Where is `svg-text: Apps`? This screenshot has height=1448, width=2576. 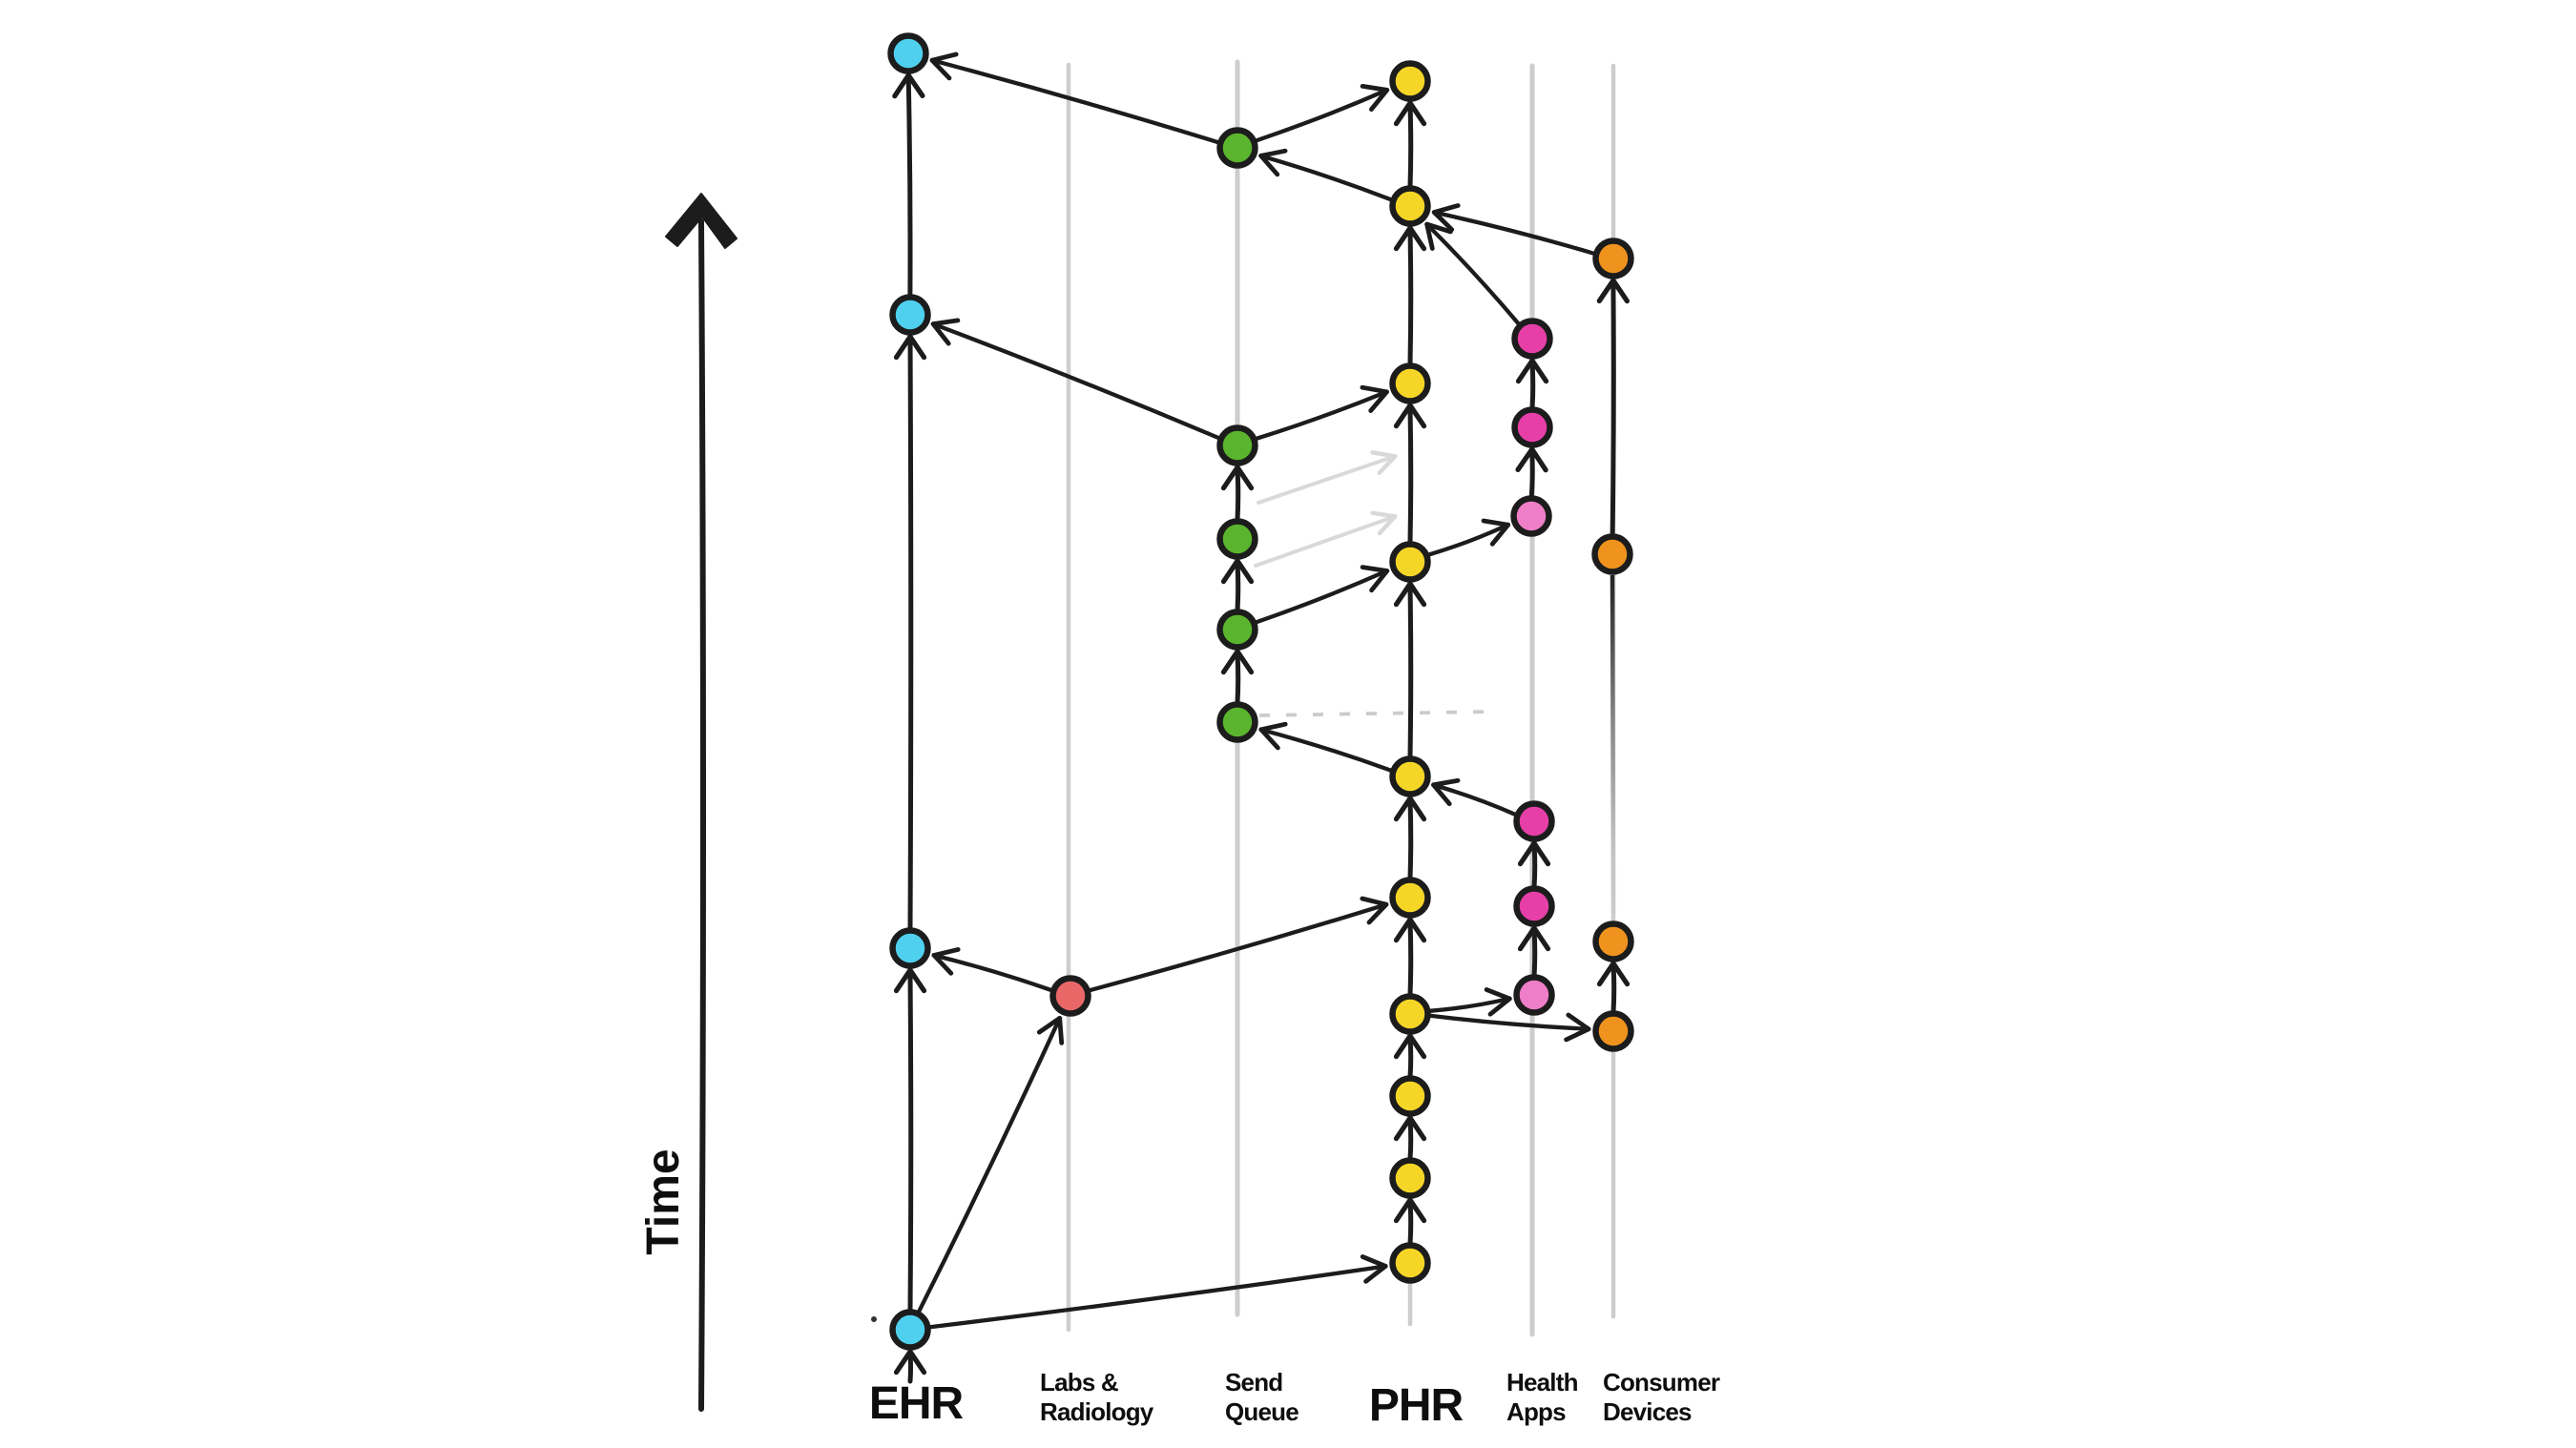 svg-text: Apps is located at coordinates (1536, 1411).